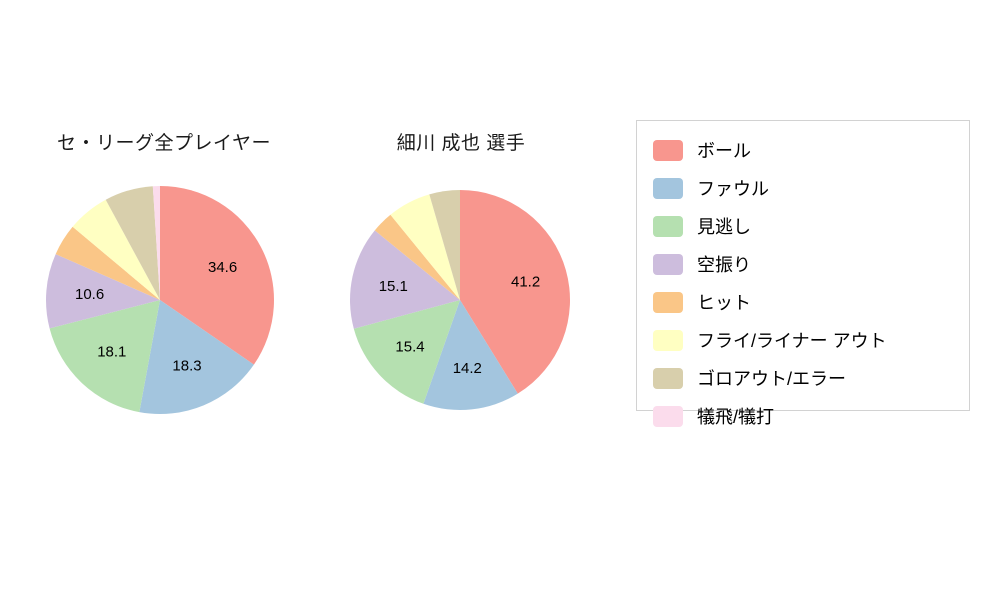  Describe the element at coordinates (772, 379) in the screenshot. I see `legend-label: ゴロアウト/エラー` at that location.